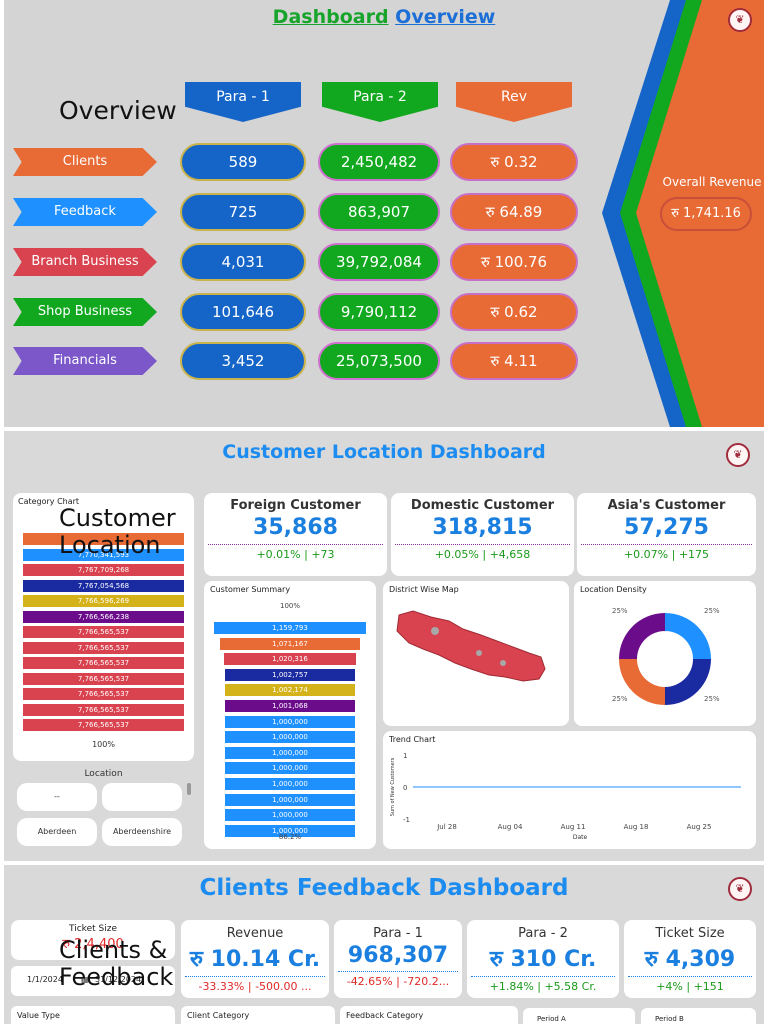 The height and width of the screenshot is (1024, 768). I want to click on location-option-aberdeen: Aberdeen, so click(57, 832).